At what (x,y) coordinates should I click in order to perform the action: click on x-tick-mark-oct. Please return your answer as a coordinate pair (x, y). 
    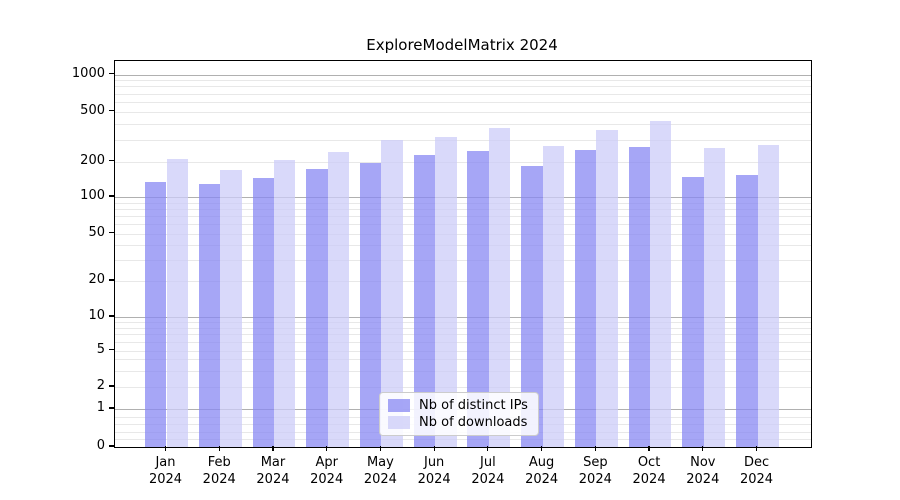
    Looking at the image, I should click on (649, 448).